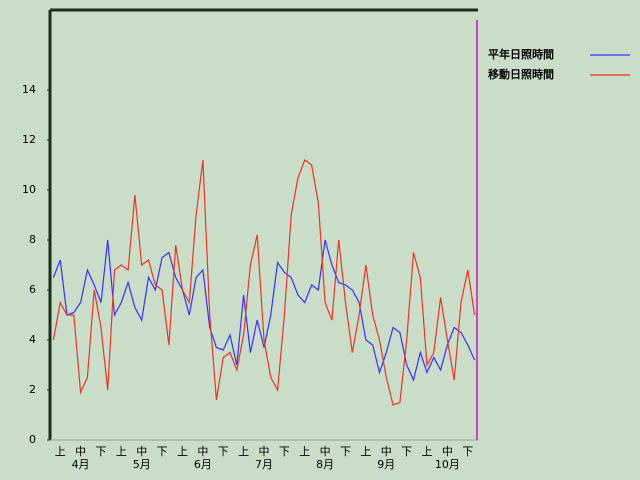  I want to click on month-label: 4月, so click(81, 464).